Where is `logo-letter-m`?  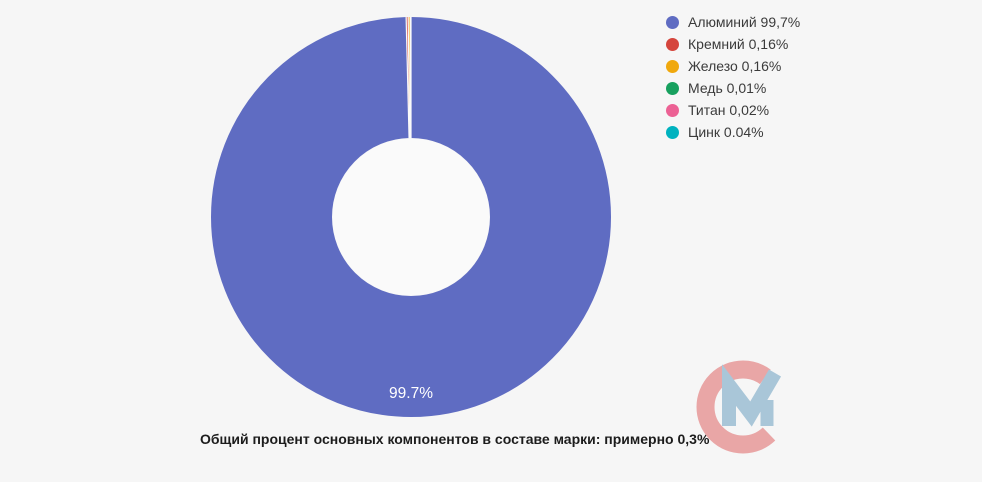
logo-letter-m is located at coordinates (752, 395).